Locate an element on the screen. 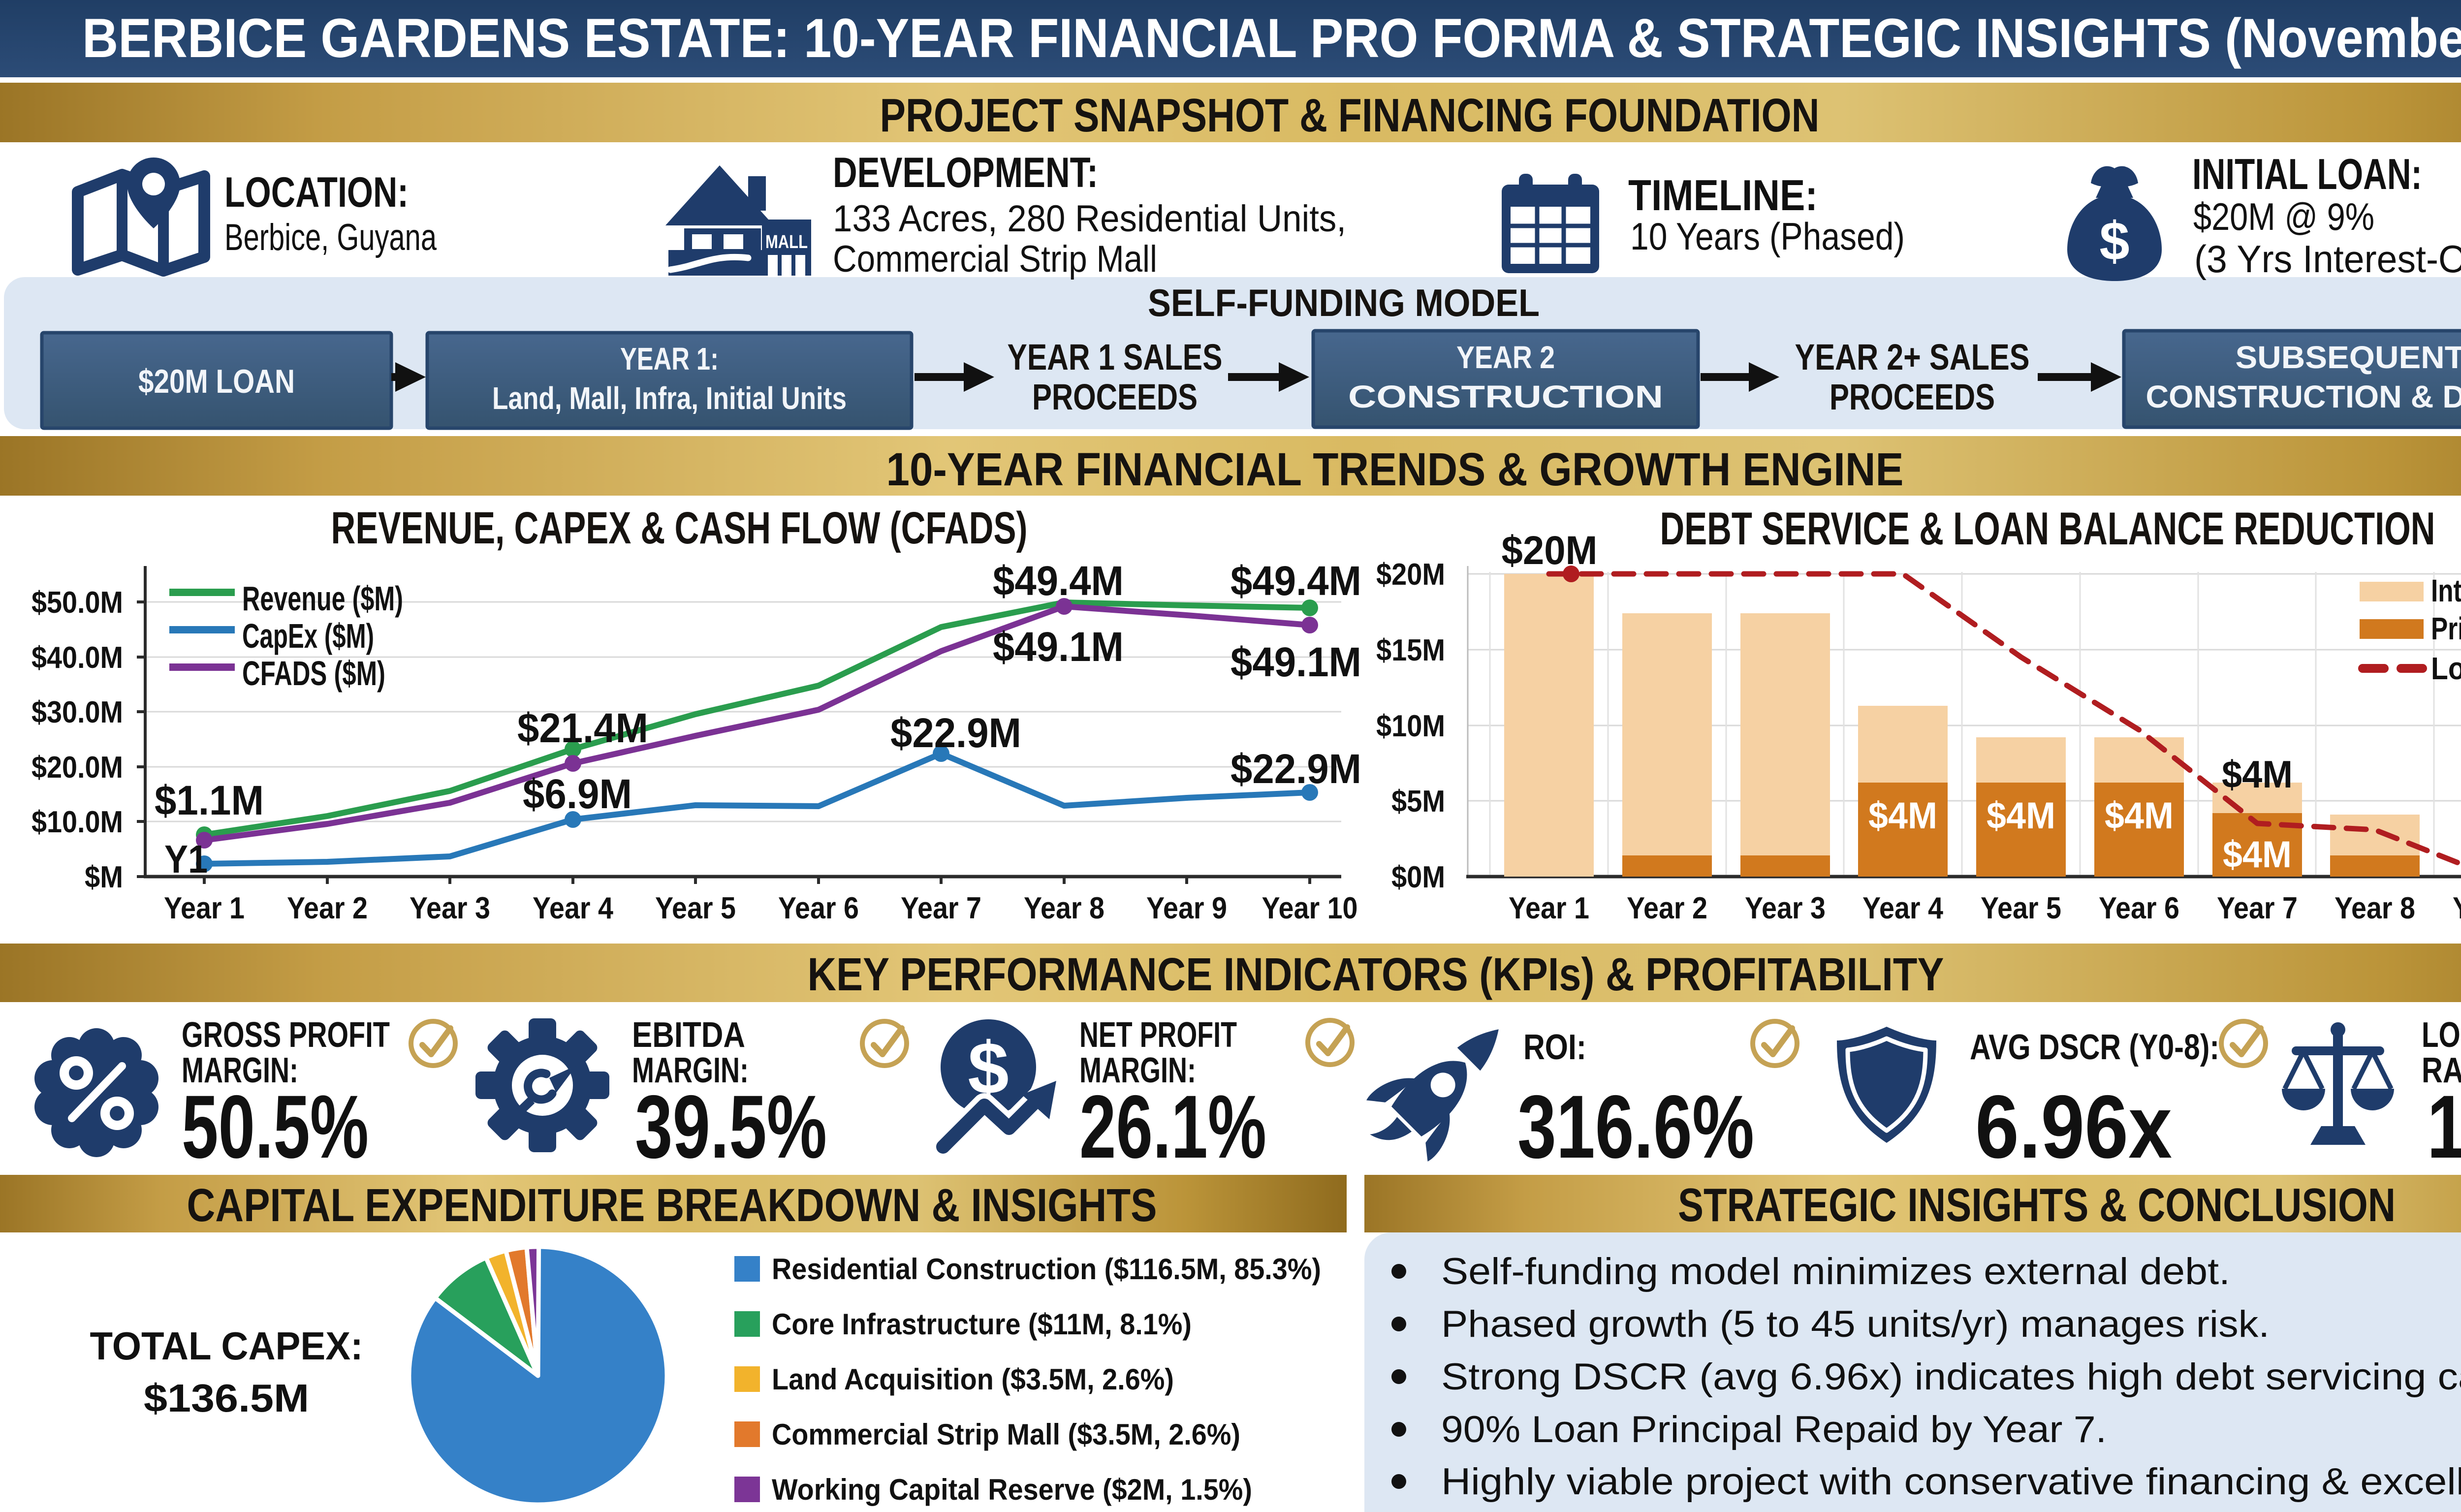 This screenshot has width=2461, height=1512. svg-text: LOAN-TO-COST is located at coordinates (2441, 1035).